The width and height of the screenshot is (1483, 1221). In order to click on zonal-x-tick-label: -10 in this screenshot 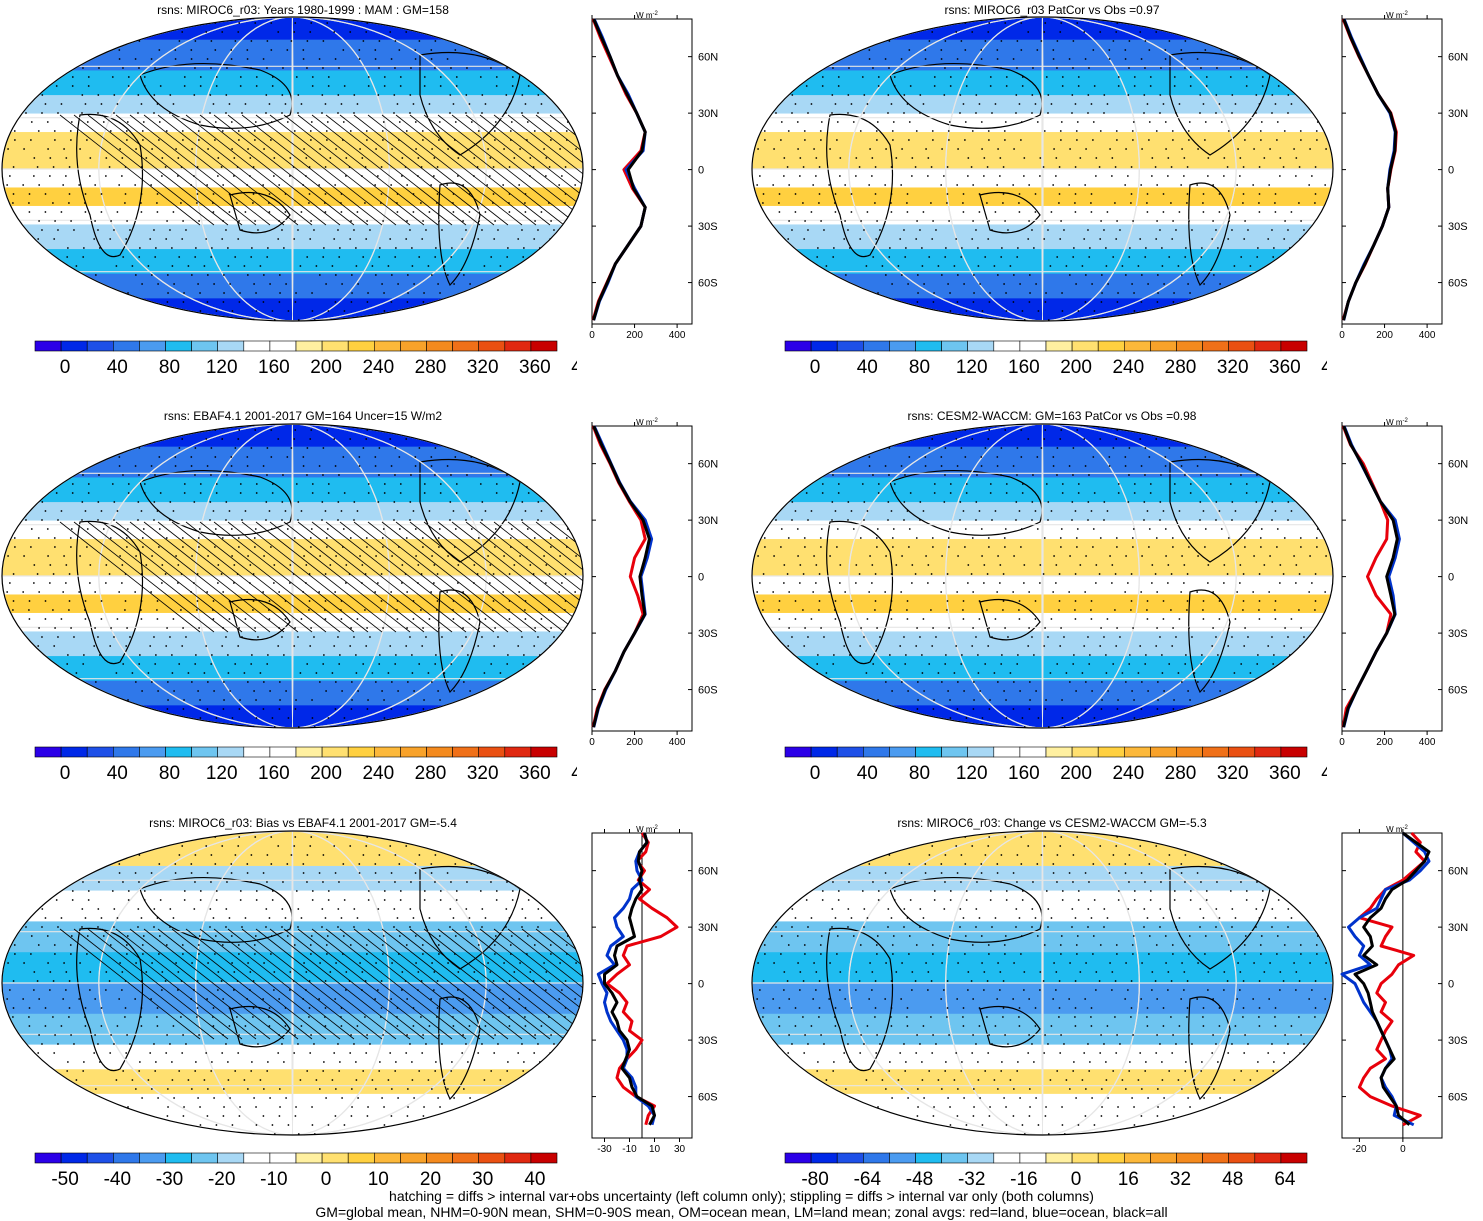, I will do `click(629, 1148)`.